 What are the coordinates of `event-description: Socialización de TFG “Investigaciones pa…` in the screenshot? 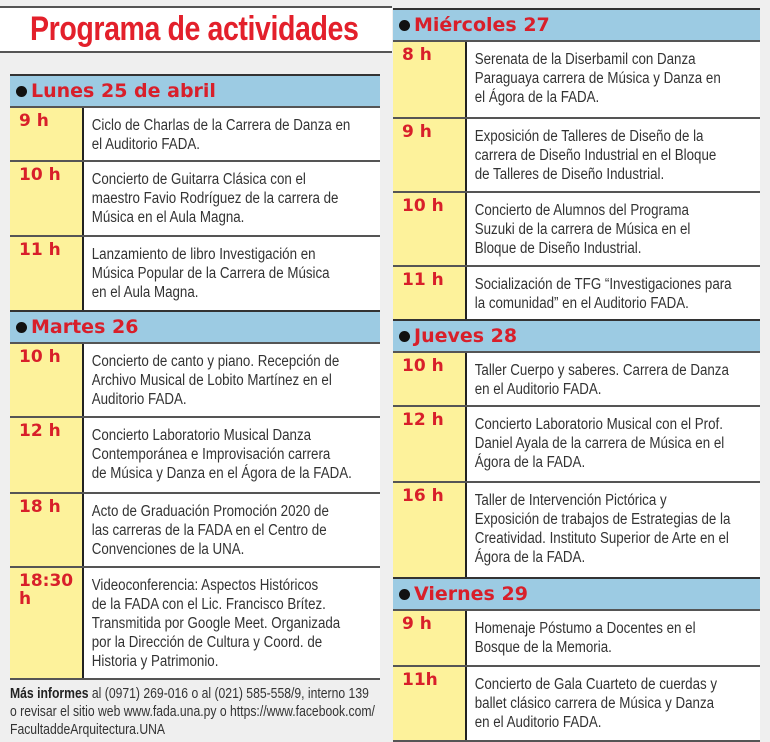 It's located at (603, 294).